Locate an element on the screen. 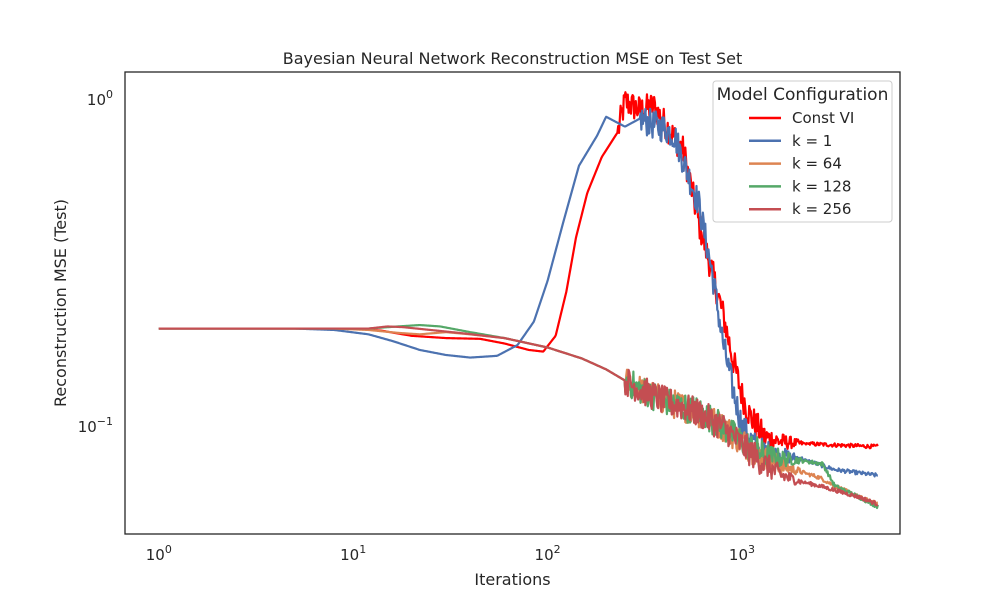 The height and width of the screenshot is (600, 1000). legend-title: Model Configuration is located at coordinates (803, 95).